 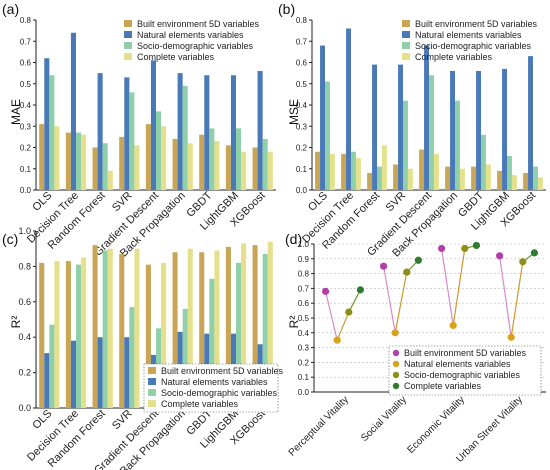 I want to click on panel-b-ytick-label: 0.6, so click(x=302, y=63).